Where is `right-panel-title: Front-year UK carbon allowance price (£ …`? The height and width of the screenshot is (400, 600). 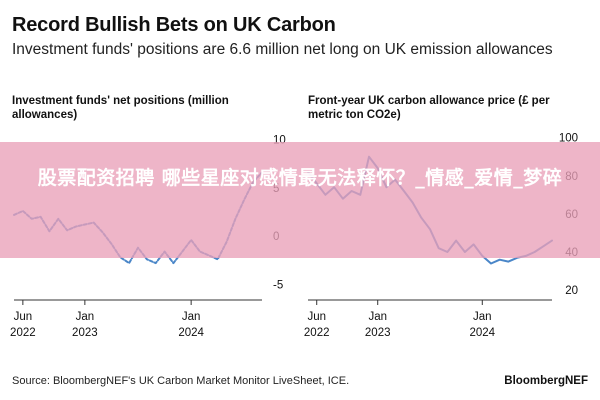
right-panel-title: Front-year UK carbon allowance price (£ … is located at coordinates (429, 108).